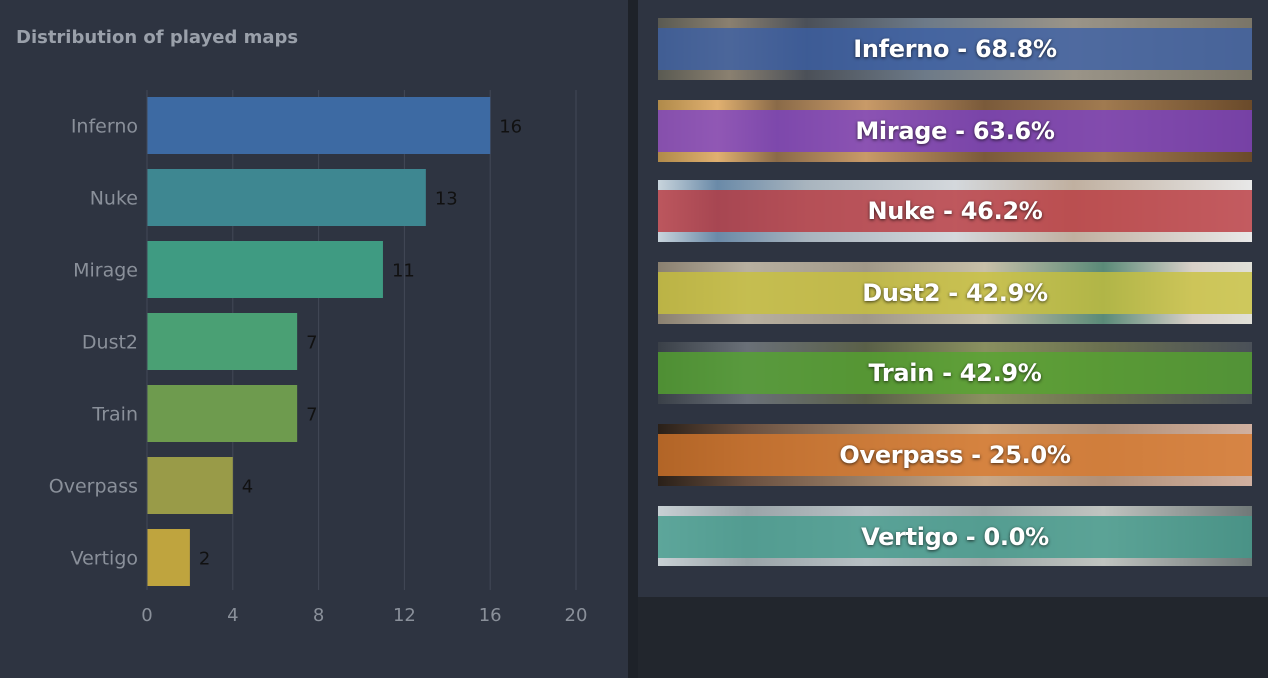 The image size is (1268, 678). I want to click on y-tick-label: Vertigo, so click(104, 559).